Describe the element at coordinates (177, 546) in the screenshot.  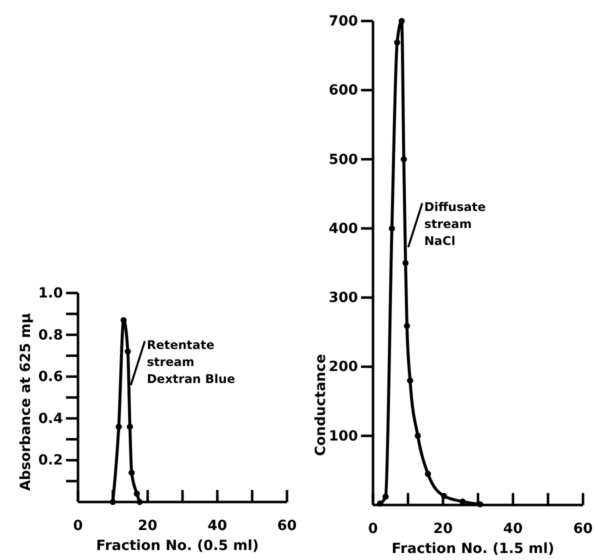
I see `x-axis-title: Fraction No. (0.5 ml)` at that location.